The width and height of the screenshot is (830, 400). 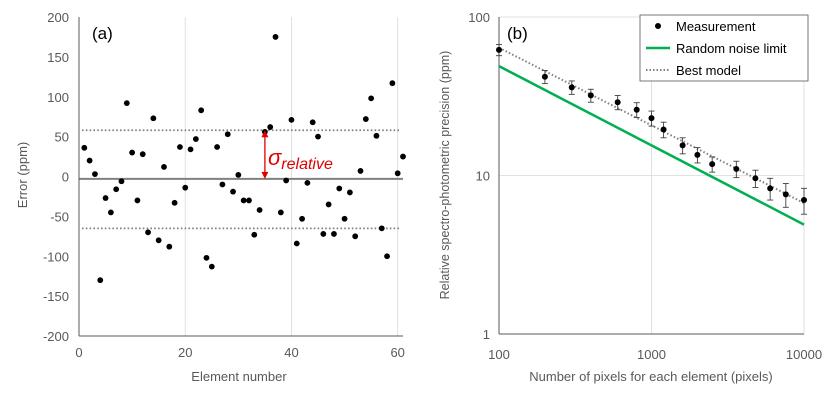 I want to click on random-noise-limit-line, so click(x=651, y=145).